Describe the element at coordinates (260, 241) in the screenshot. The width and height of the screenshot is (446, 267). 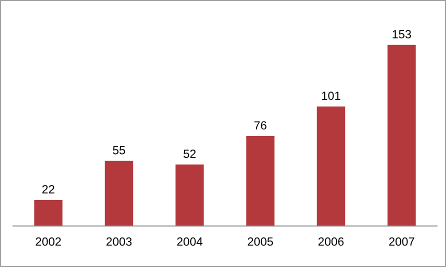
I see `x-tick-label: 2005` at that location.